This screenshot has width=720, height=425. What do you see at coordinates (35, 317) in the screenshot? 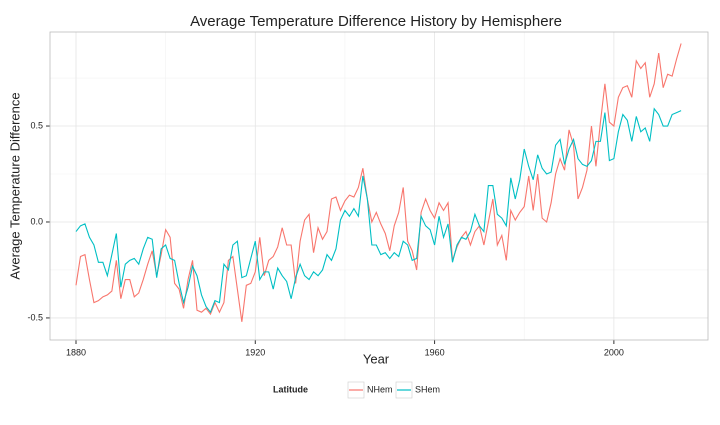
I see `y-tick-label: -0.5` at bounding box center [35, 317].